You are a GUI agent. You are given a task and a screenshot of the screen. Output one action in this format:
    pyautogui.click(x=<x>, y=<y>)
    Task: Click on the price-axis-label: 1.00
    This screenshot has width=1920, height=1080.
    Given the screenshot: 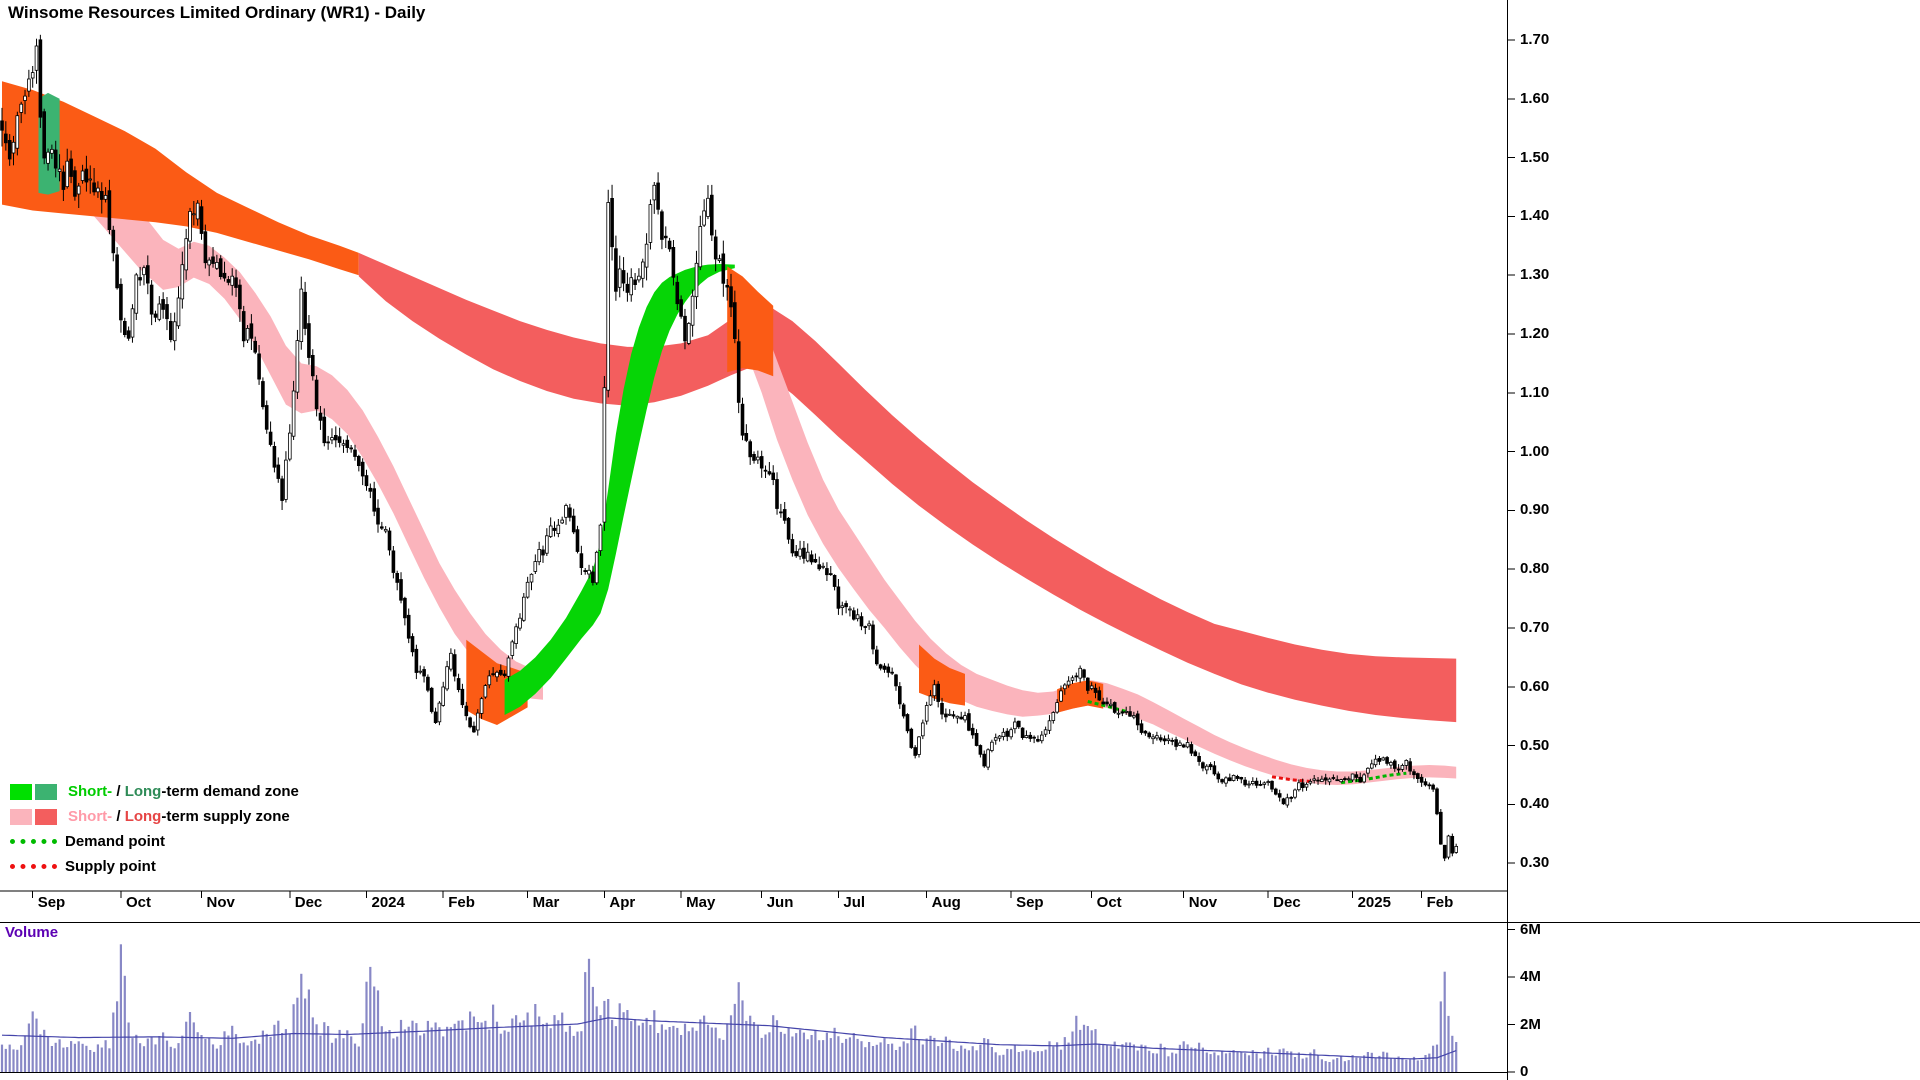 What is the action you would take?
    pyautogui.click(x=1535, y=451)
    